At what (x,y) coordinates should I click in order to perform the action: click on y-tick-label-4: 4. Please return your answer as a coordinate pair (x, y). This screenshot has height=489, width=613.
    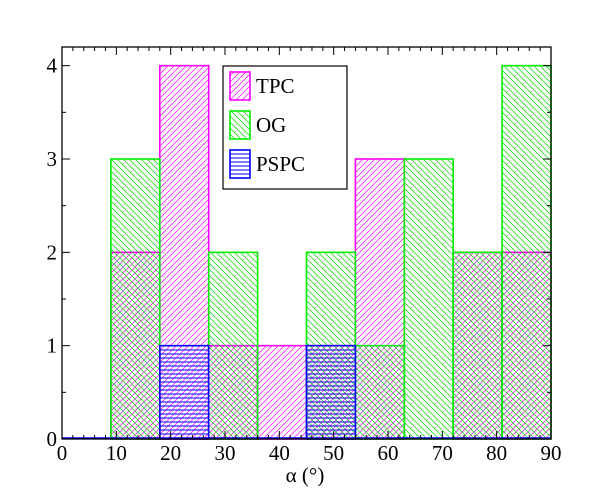
    Looking at the image, I should click on (52, 66).